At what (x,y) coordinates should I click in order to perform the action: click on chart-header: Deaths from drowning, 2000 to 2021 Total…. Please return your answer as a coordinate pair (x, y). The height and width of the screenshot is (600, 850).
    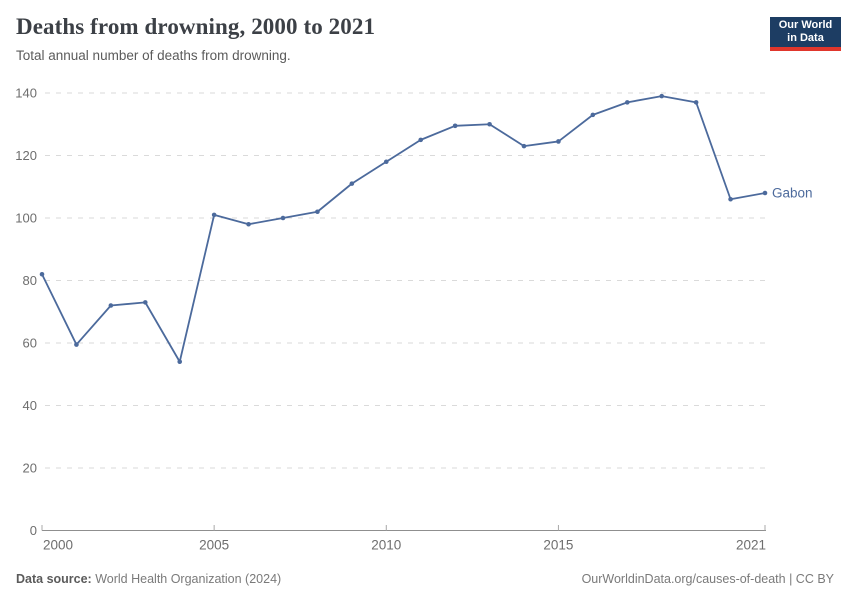
    Looking at the image, I should click on (383, 38).